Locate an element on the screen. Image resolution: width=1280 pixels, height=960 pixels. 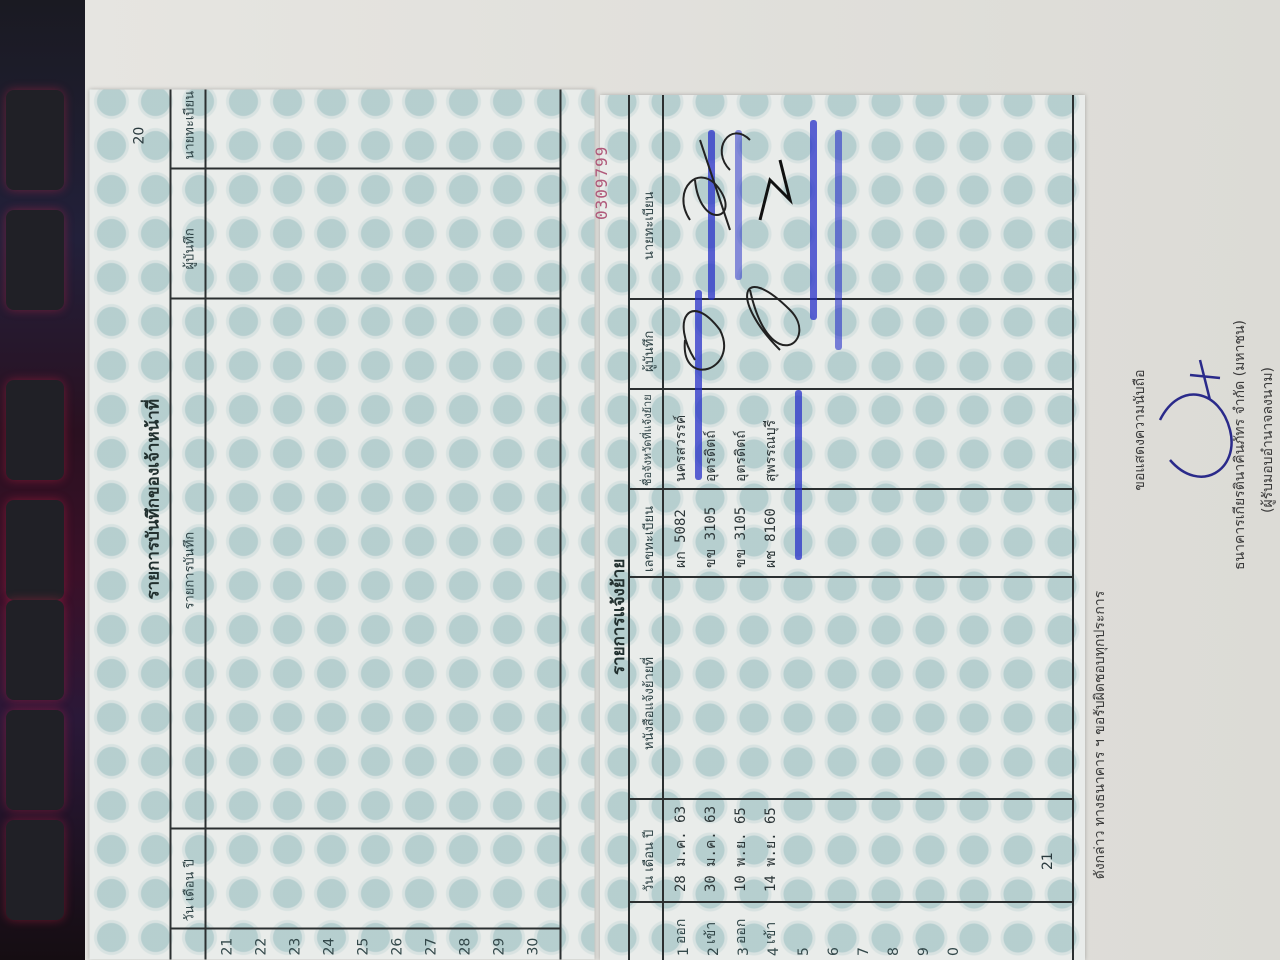
keyboard-background is located at coordinates (46, 480).